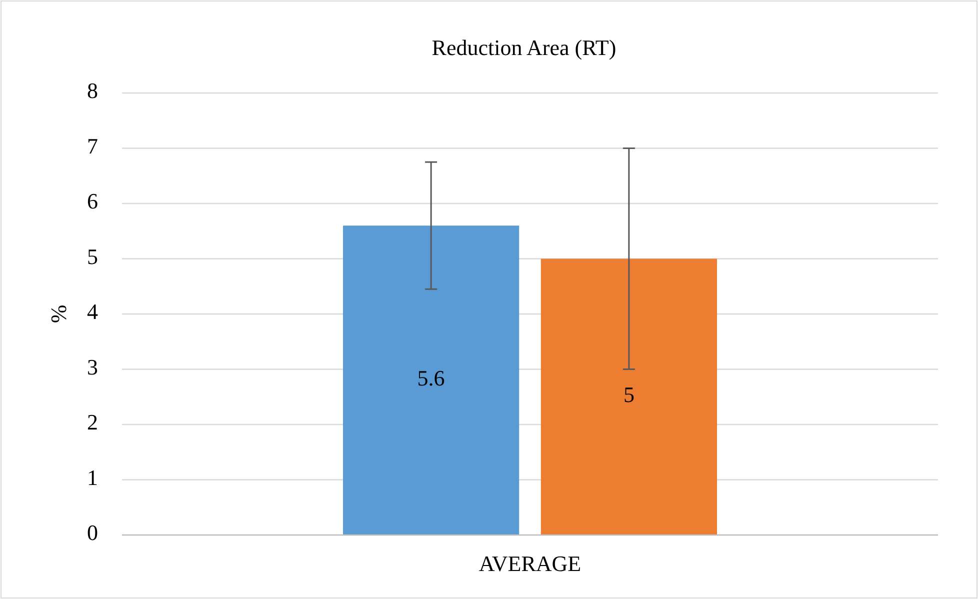  I want to click on data-label: 5, so click(628, 394).